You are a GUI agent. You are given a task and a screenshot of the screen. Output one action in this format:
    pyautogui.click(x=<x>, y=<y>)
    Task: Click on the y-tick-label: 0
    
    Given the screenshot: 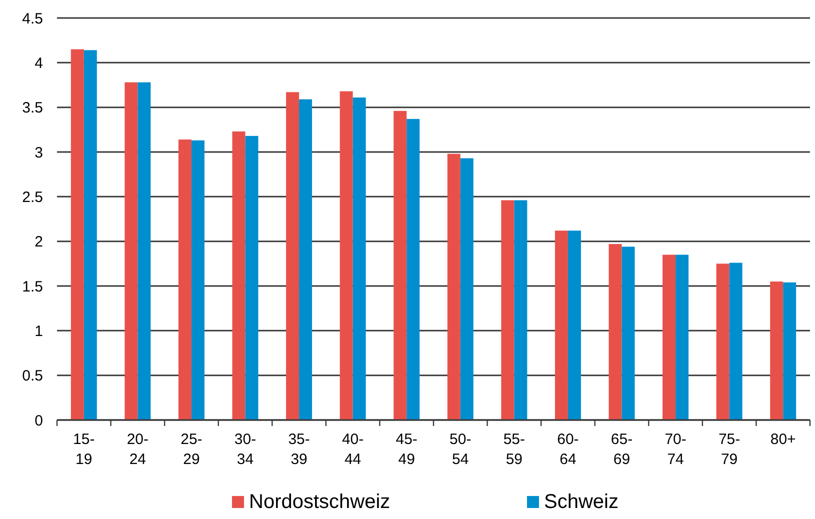 What is the action you would take?
    pyautogui.click(x=38, y=421)
    